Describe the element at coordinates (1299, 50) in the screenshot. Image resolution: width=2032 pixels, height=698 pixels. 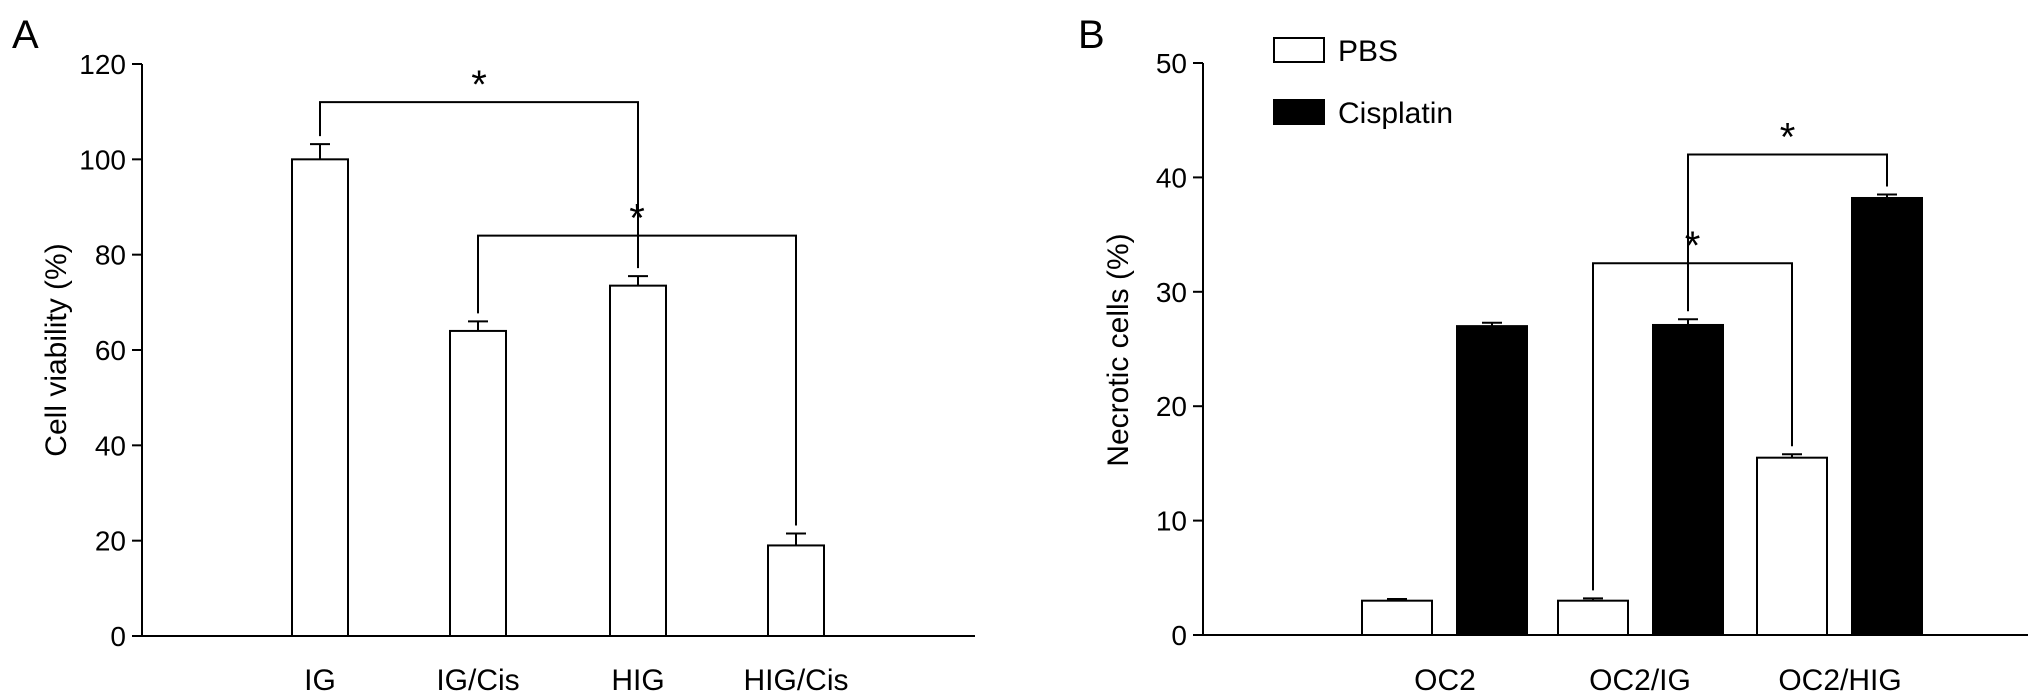
I see `panel-b-legend-swatch-pbs` at that location.